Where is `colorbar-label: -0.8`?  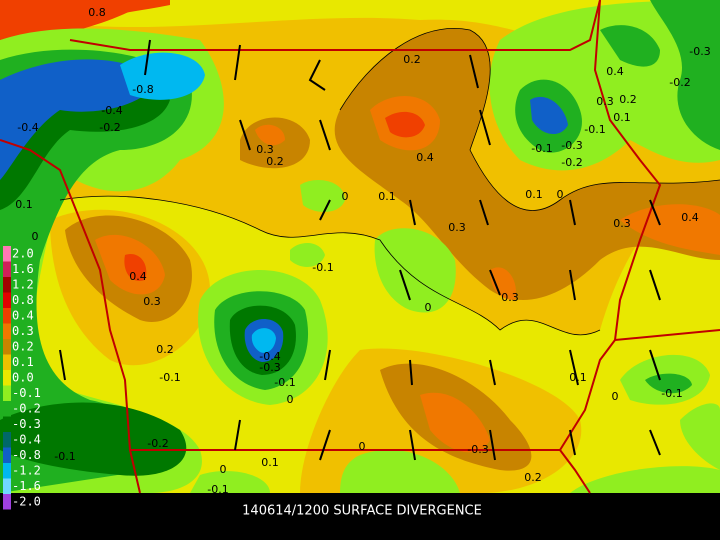 colorbar-label: -0.8 is located at coordinates (26, 455).